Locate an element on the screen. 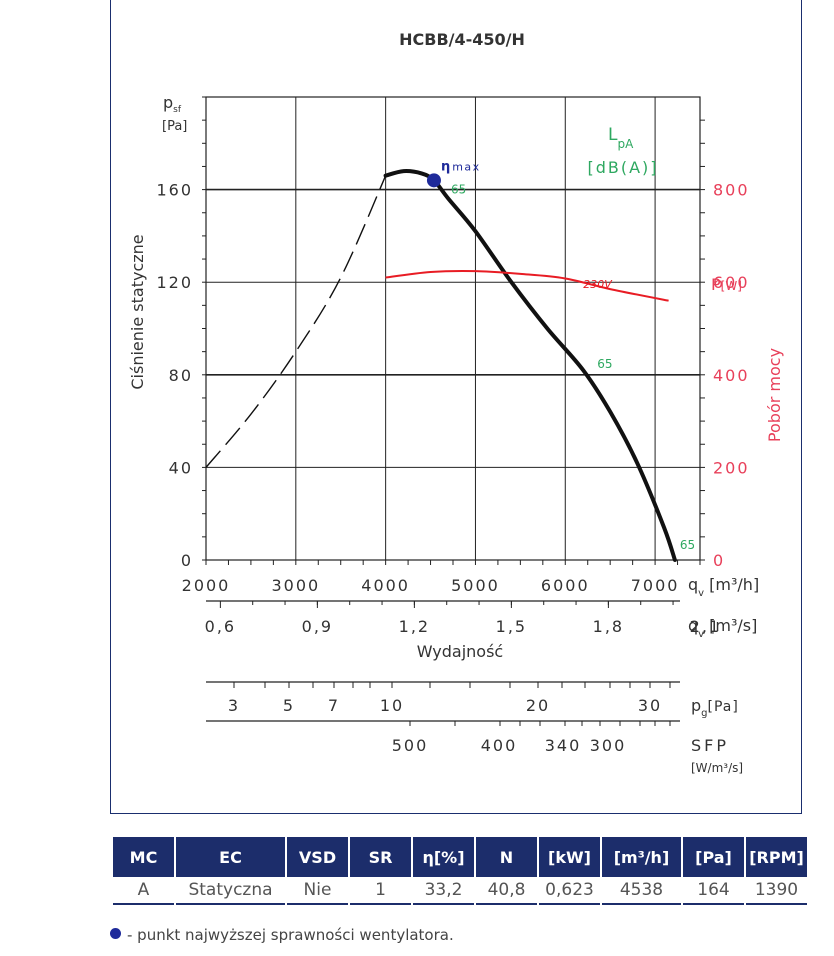 Image resolution: width=834 pixels, height=956 pixels. table-cell: Statyczna is located at coordinates (230, 891).